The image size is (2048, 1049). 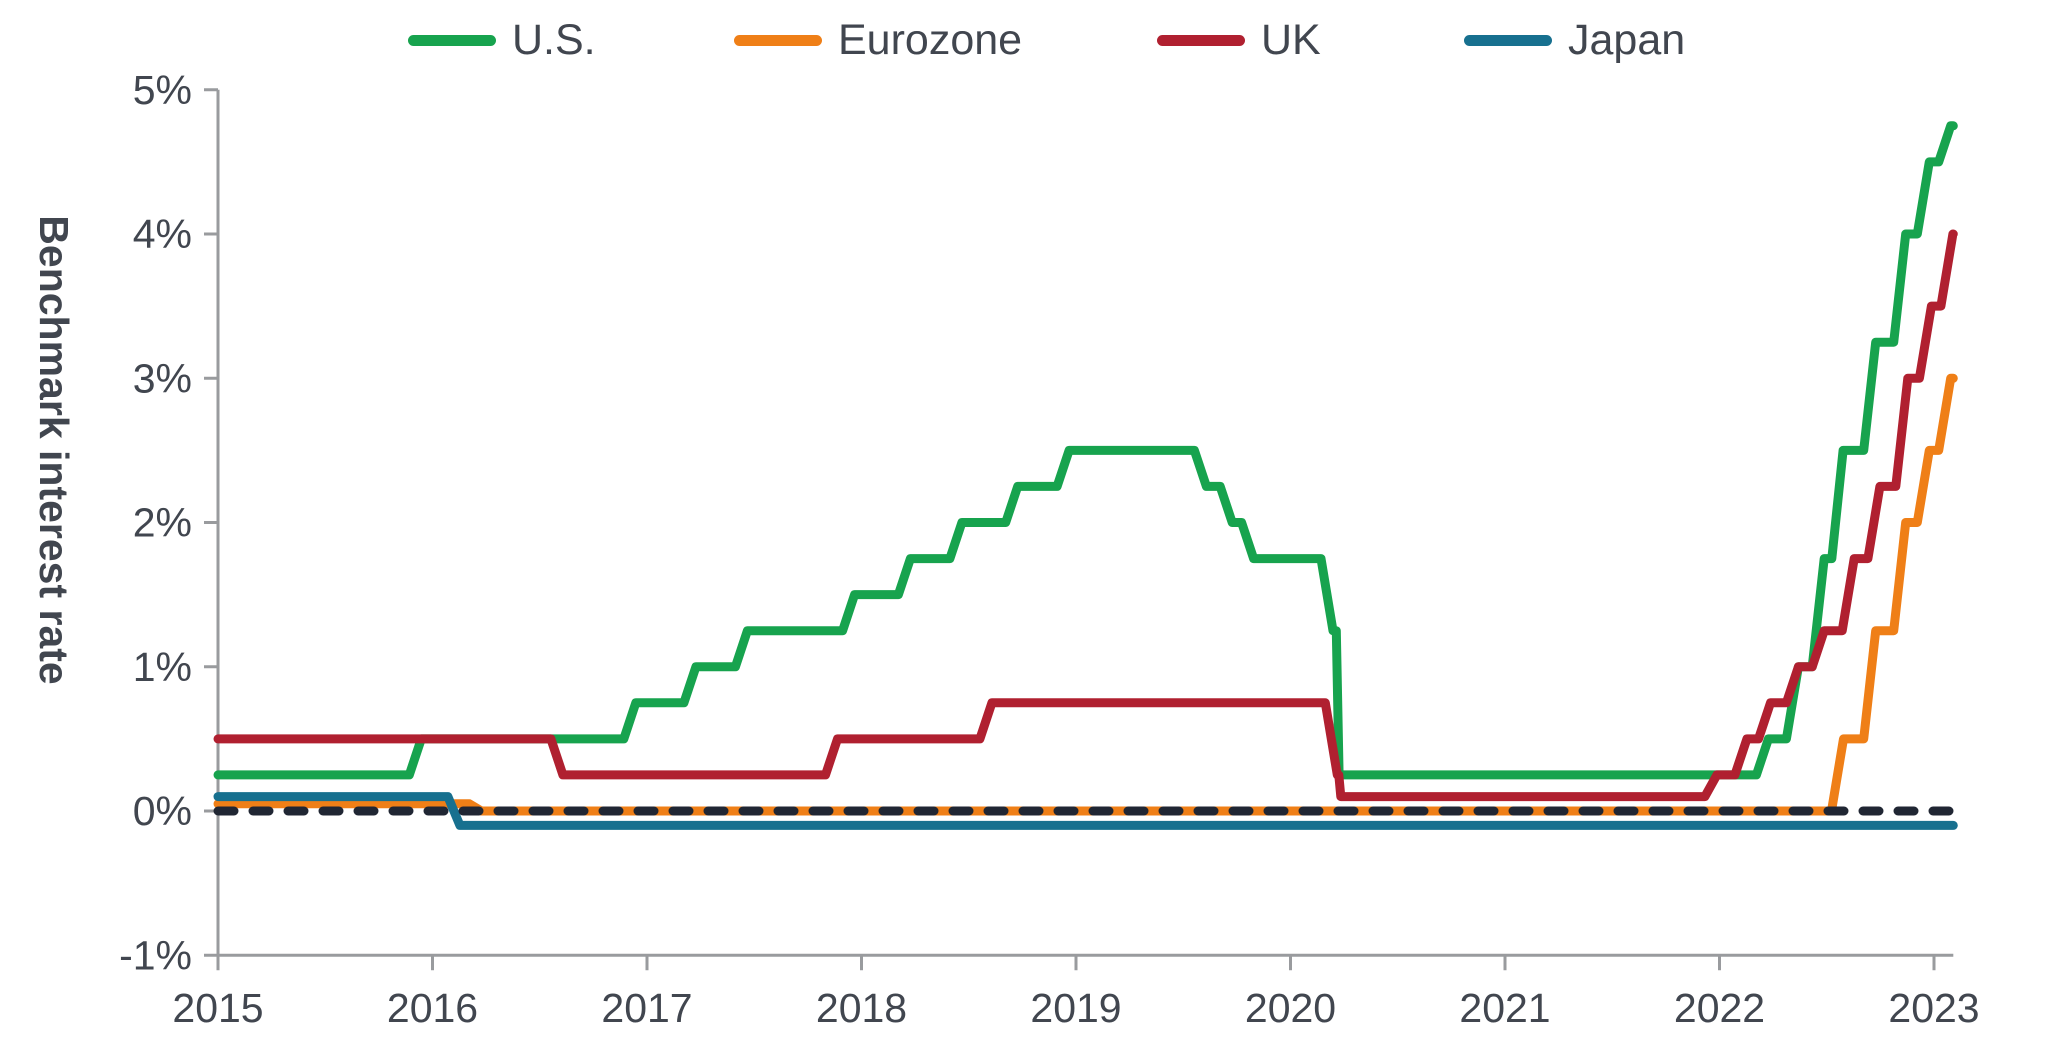 What do you see at coordinates (162, 90) in the screenshot?
I see `y-tick-label: 5%` at bounding box center [162, 90].